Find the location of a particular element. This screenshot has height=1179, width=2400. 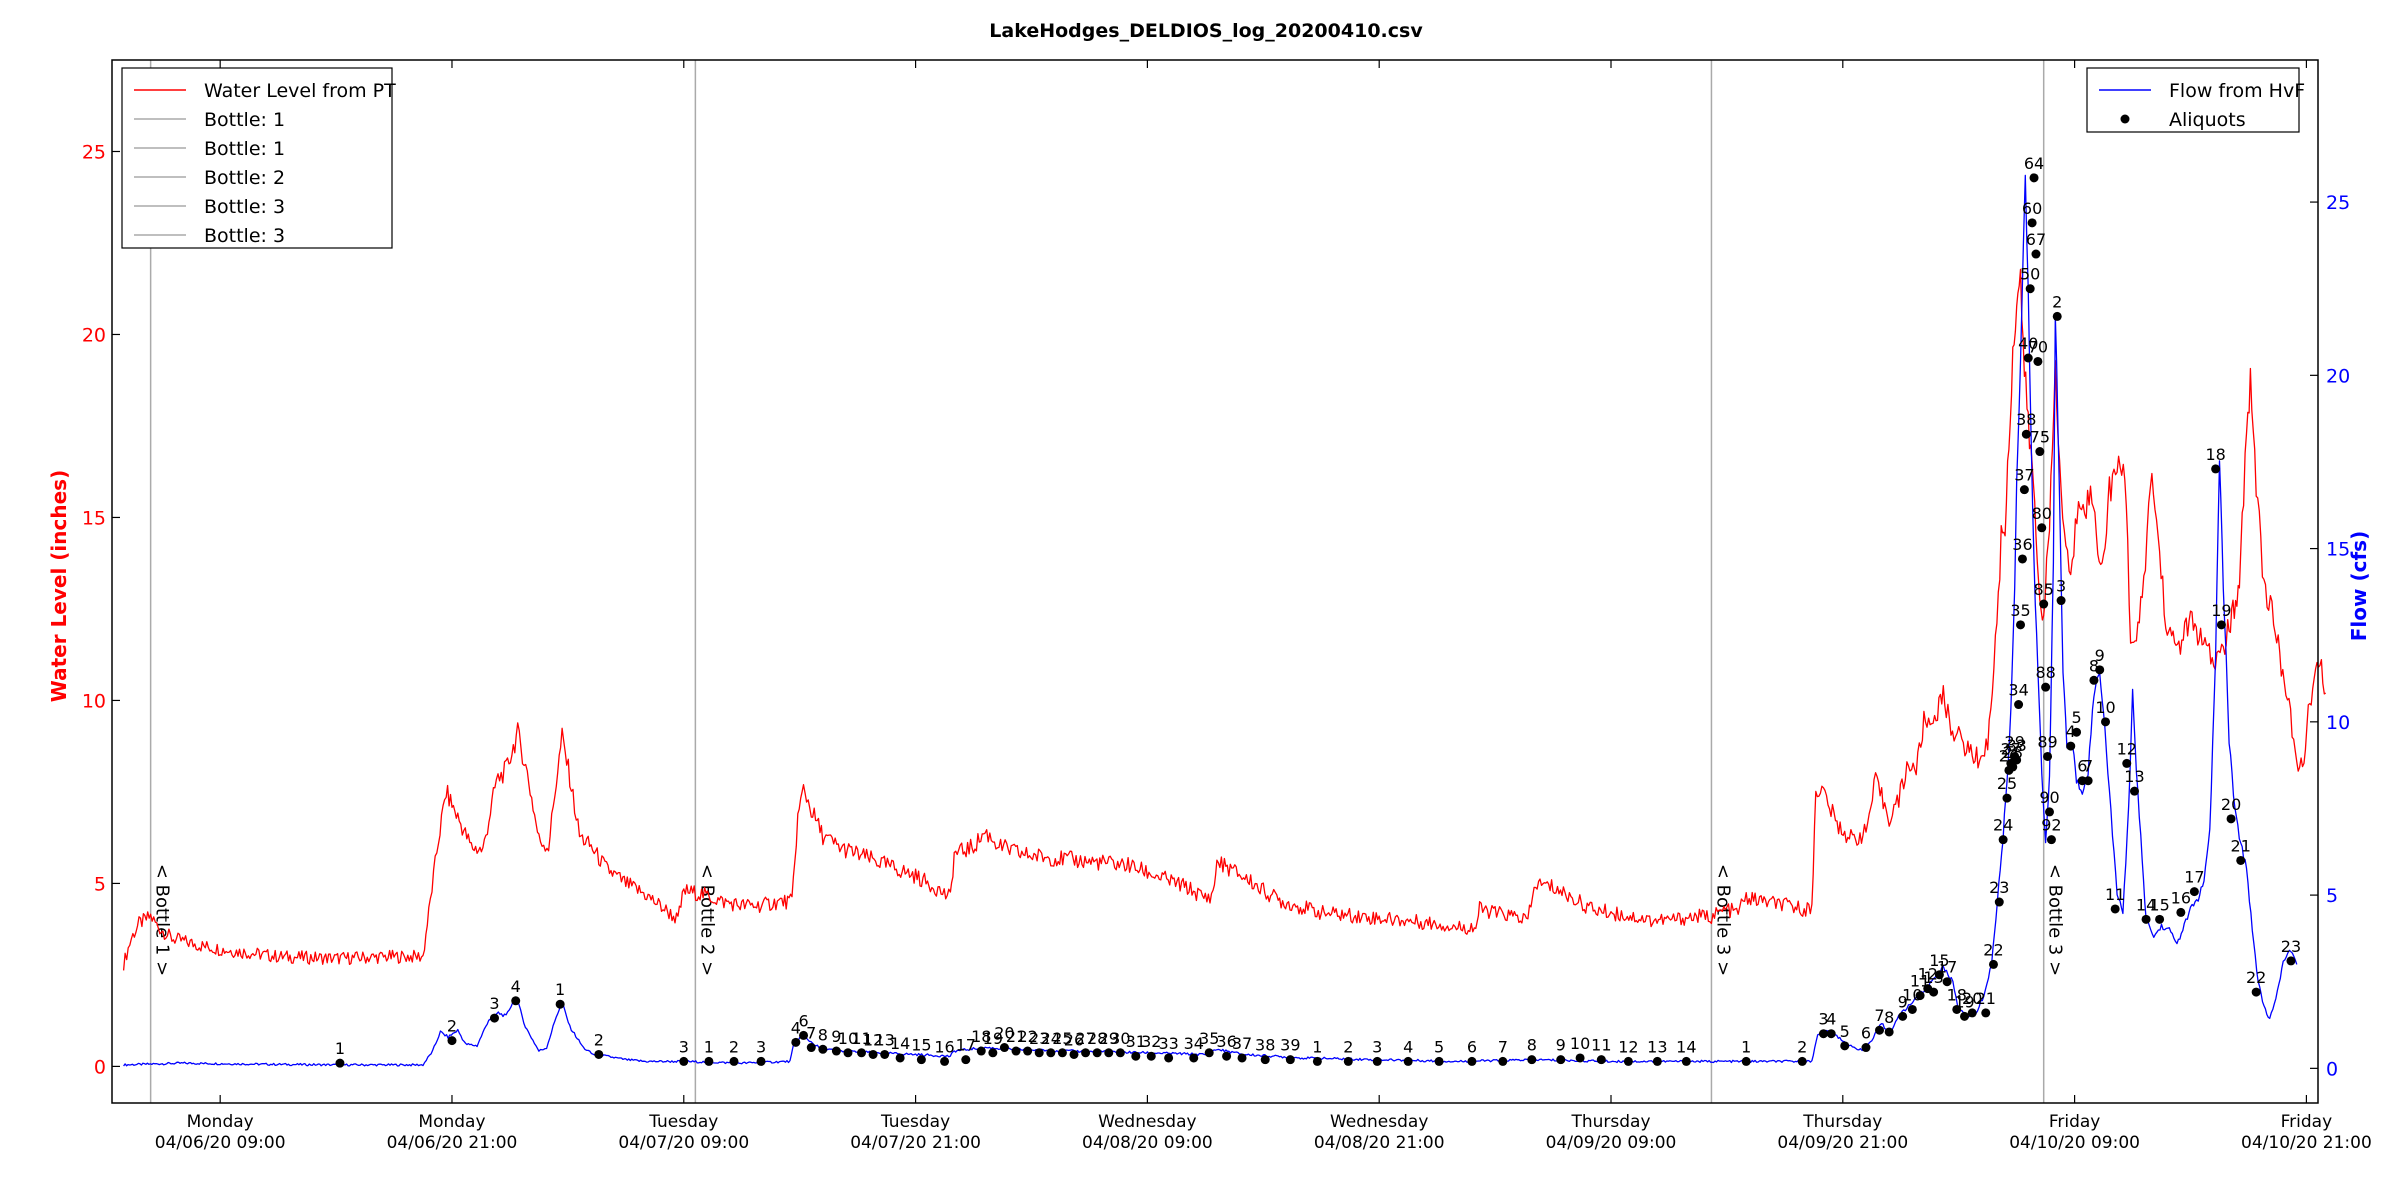

bottle-marker-label: < Bottle 2 > is located at coordinates (706, 920).